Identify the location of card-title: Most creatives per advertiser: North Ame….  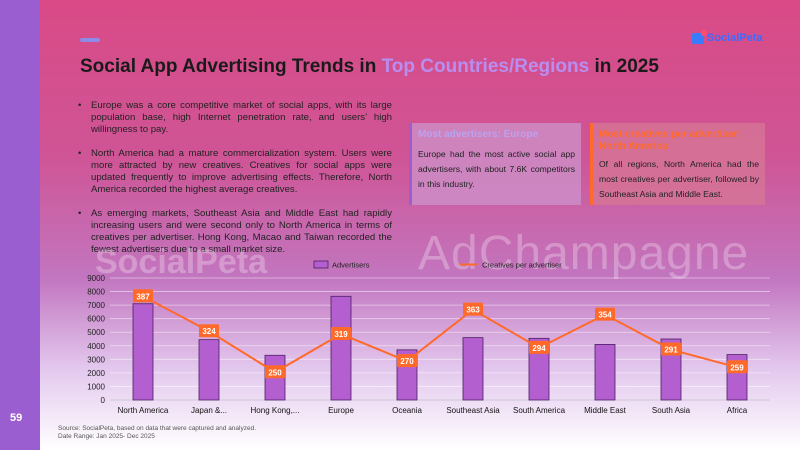
(670, 140).